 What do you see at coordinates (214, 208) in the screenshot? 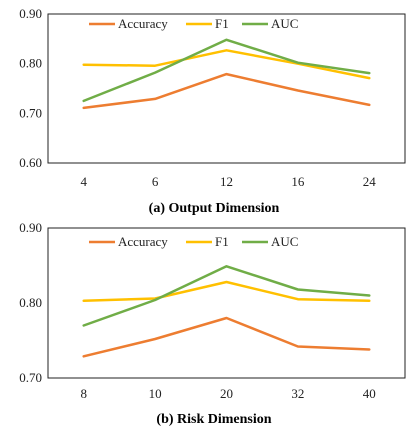
I see `chart-caption: (a) Output Dimension` at bounding box center [214, 208].